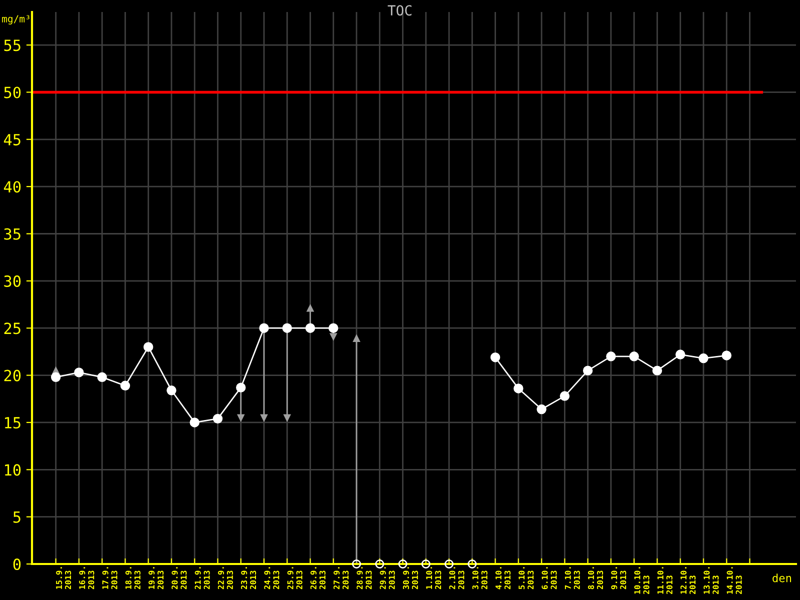 The width and height of the screenshot is (800, 600). Describe the element at coordinates (434, 578) in the screenshot. I see `x-tick-label: 1.10. 2013` at that location.